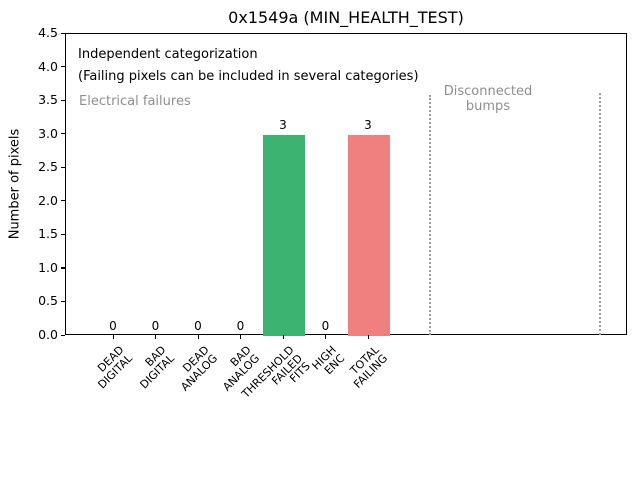  Describe the element at coordinates (48, 200) in the screenshot. I see `y-tick-label: 2.0` at that location.